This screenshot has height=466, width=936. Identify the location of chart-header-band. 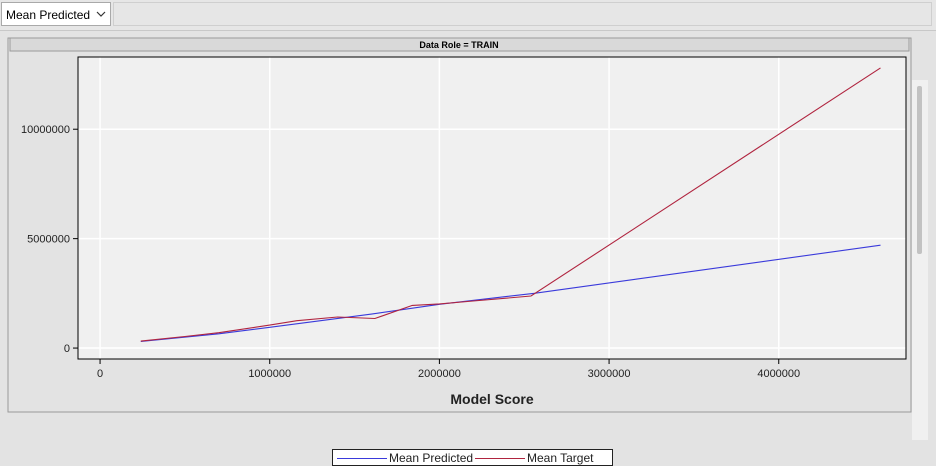
(459, 44).